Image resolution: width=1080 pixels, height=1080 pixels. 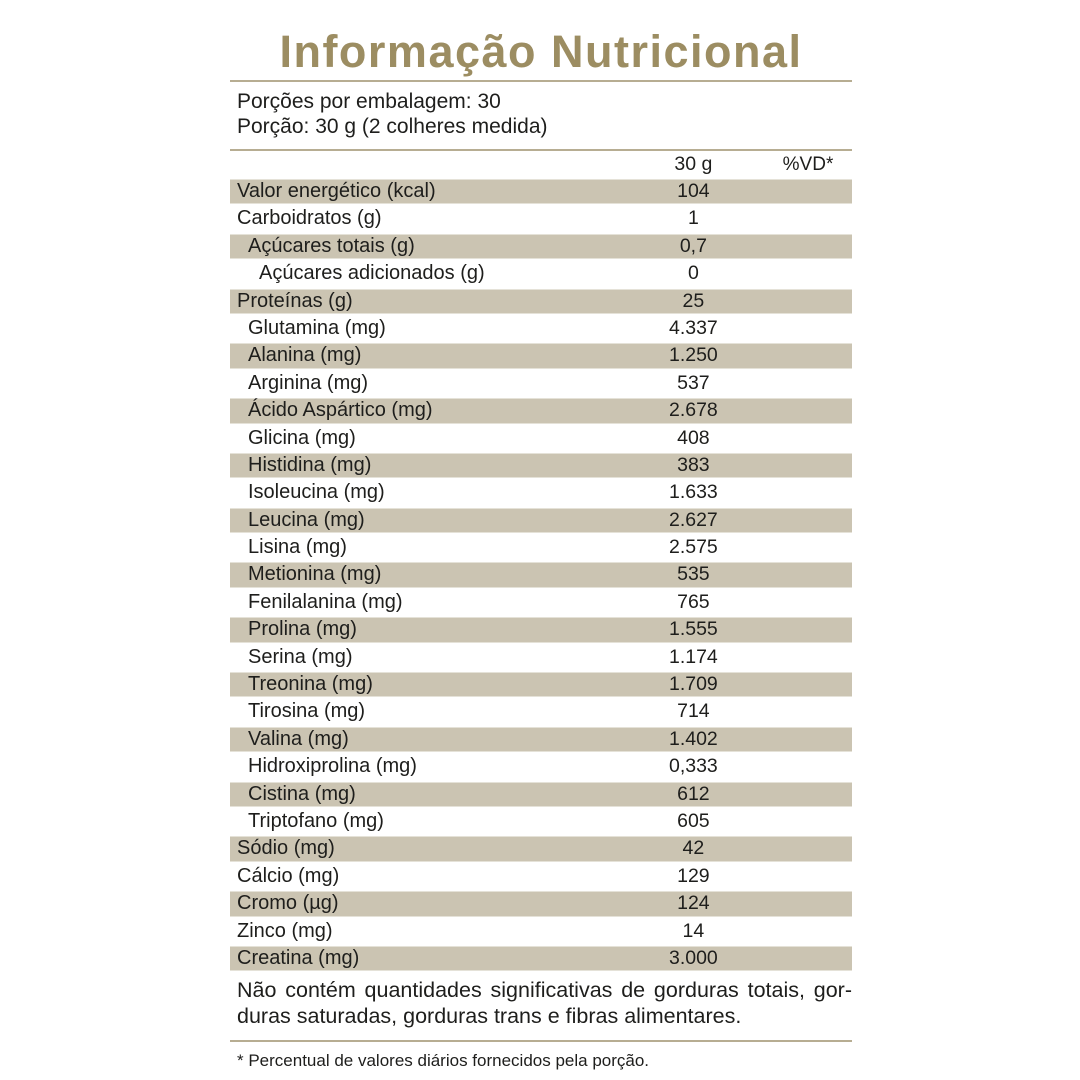 What do you see at coordinates (541, 411) in the screenshot?
I see `table-row: Ácido Aspártico (mg) 2.678` at bounding box center [541, 411].